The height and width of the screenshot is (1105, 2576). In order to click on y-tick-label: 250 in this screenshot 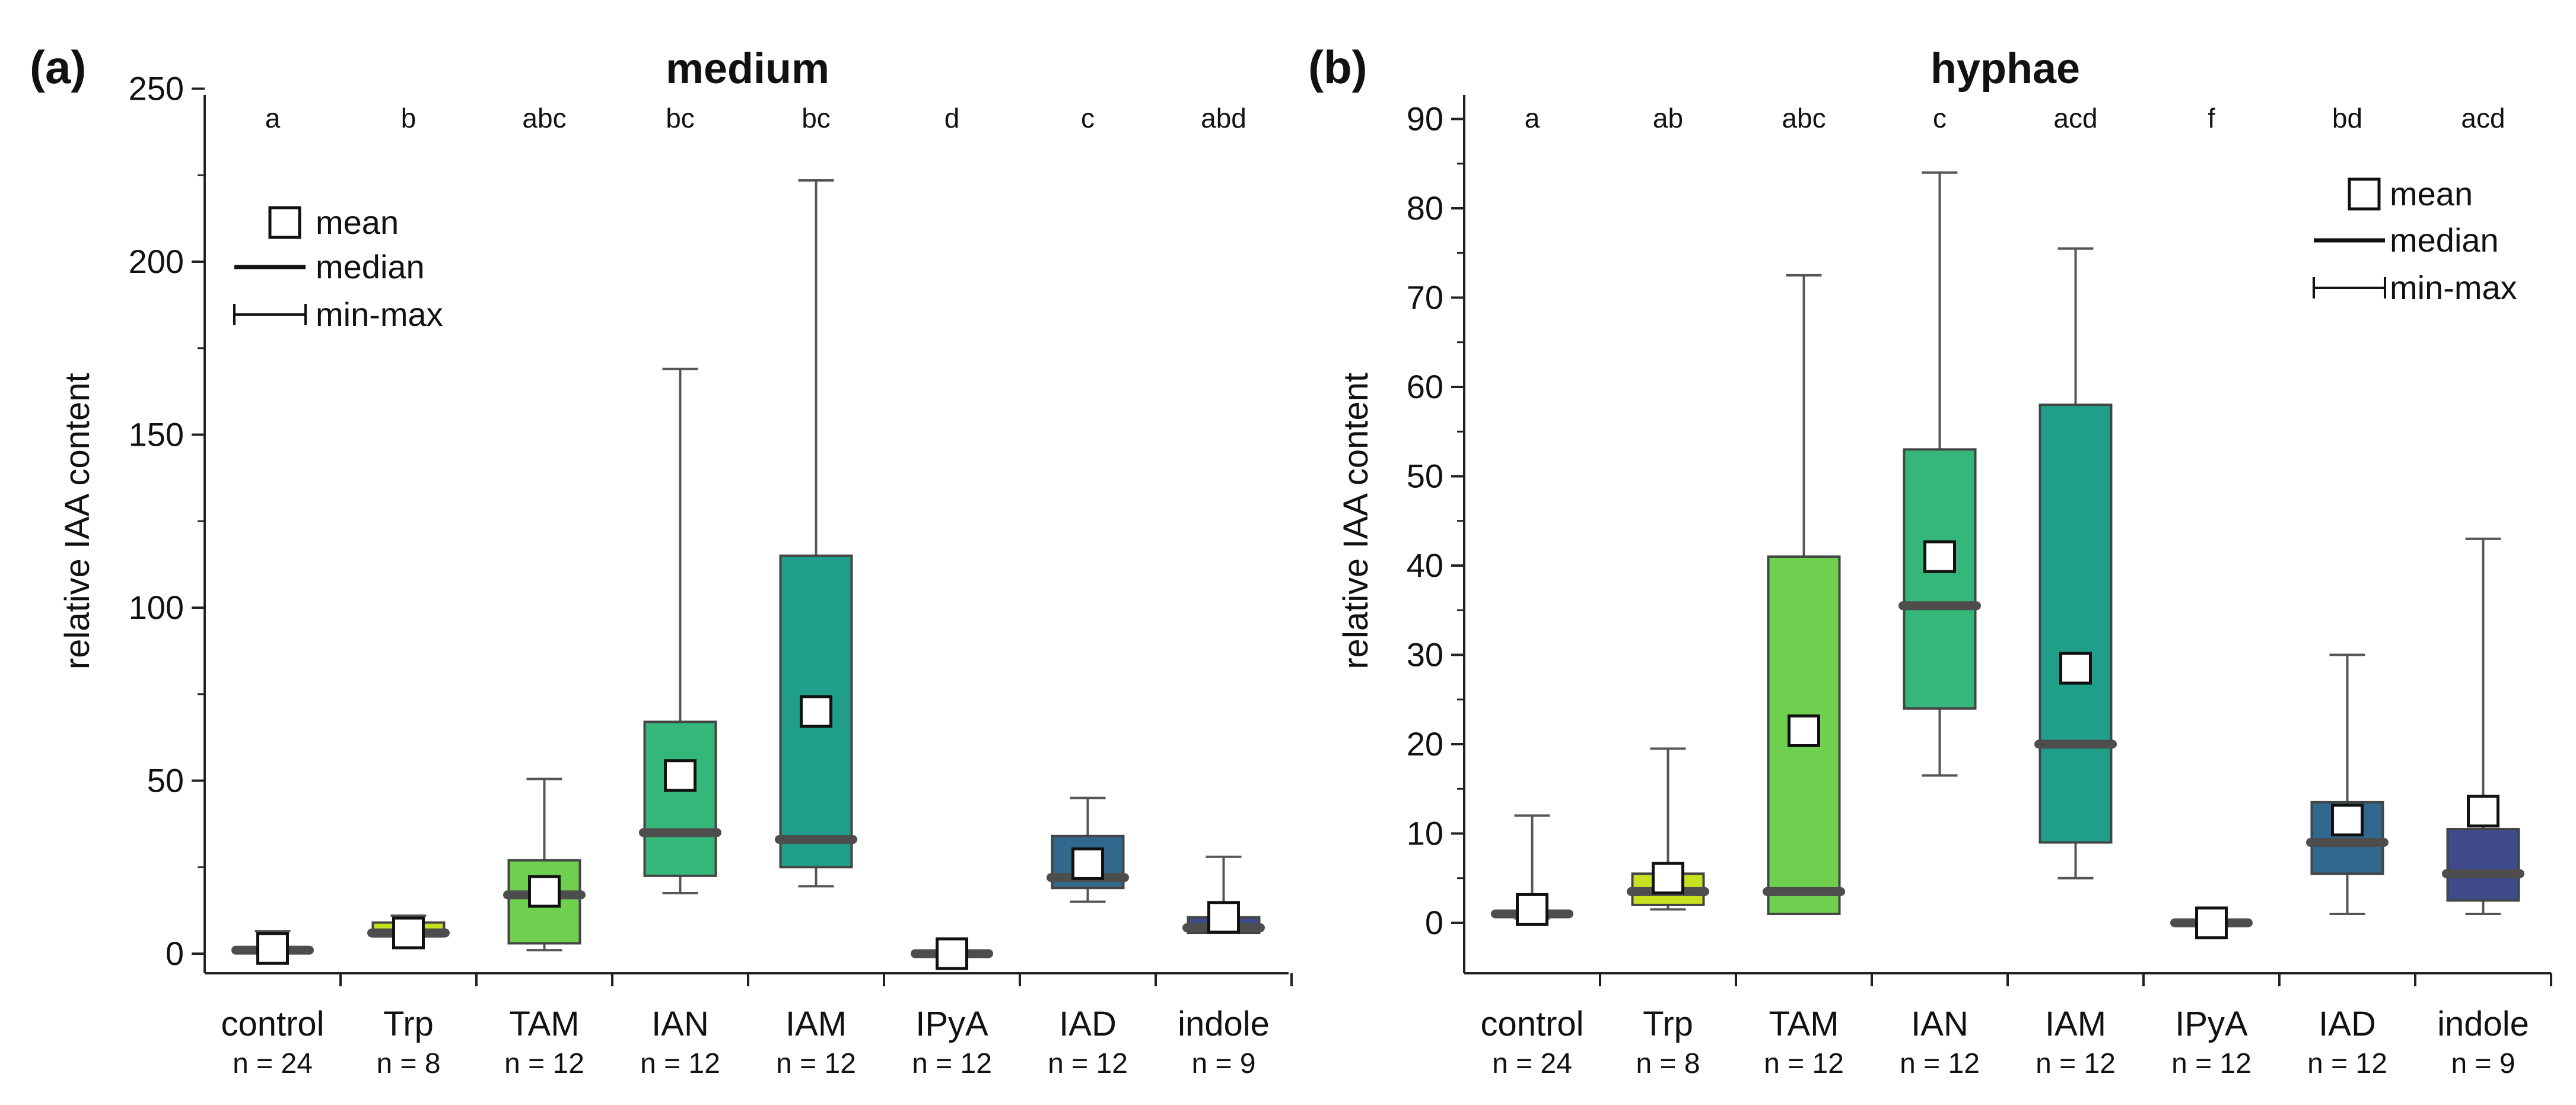, I will do `click(156, 88)`.